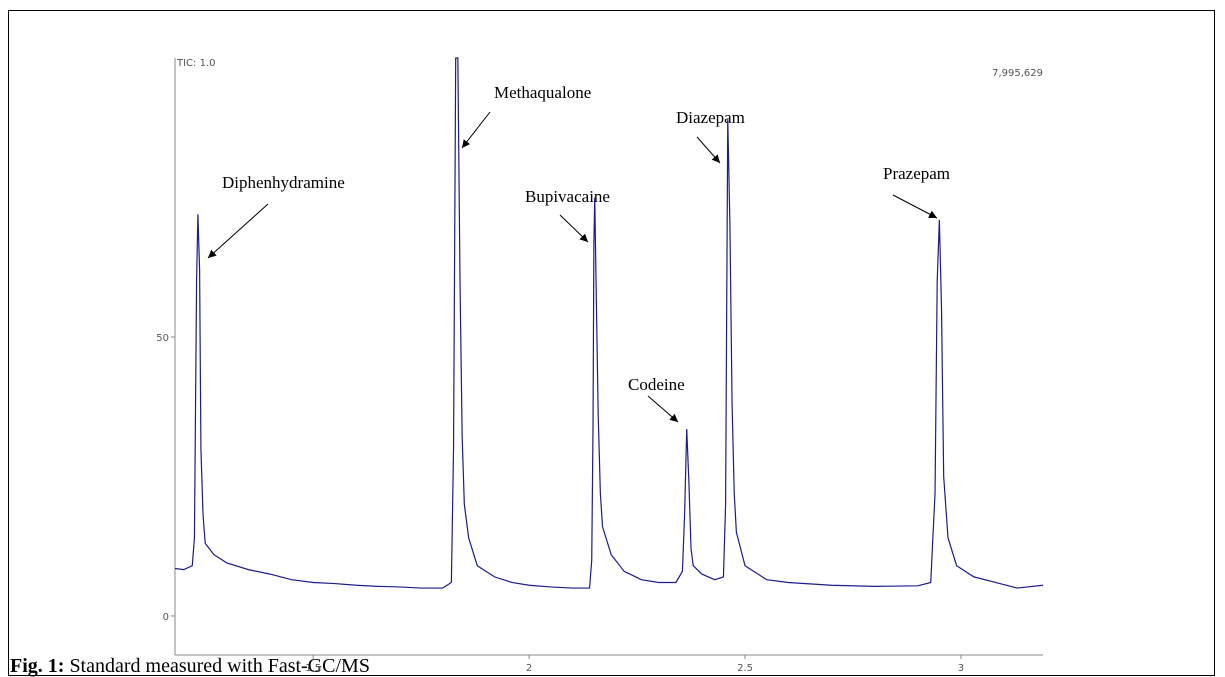 The height and width of the screenshot is (677, 1225). I want to click on annotation: Bupivacaine, so click(567, 196).